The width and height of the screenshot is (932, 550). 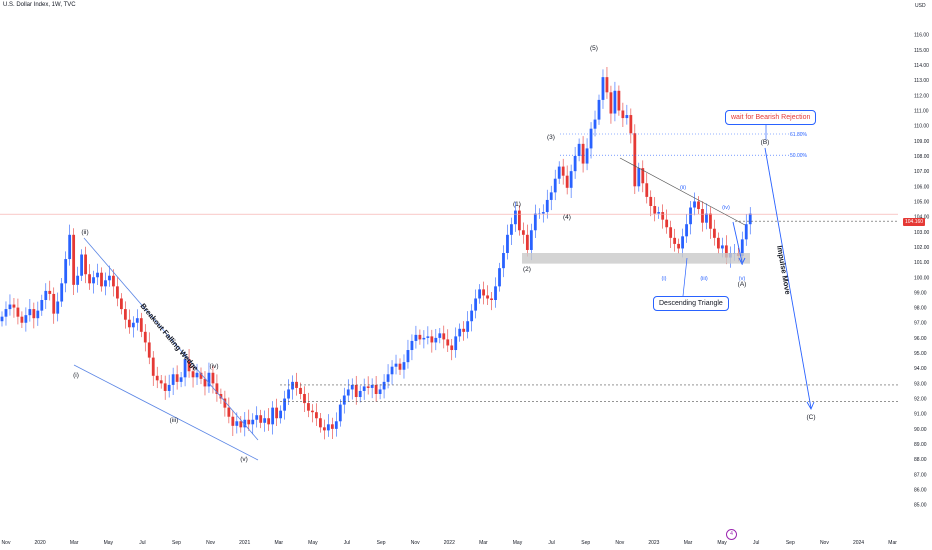 I want to click on y-tick-label: 87.00, so click(x=920, y=475).